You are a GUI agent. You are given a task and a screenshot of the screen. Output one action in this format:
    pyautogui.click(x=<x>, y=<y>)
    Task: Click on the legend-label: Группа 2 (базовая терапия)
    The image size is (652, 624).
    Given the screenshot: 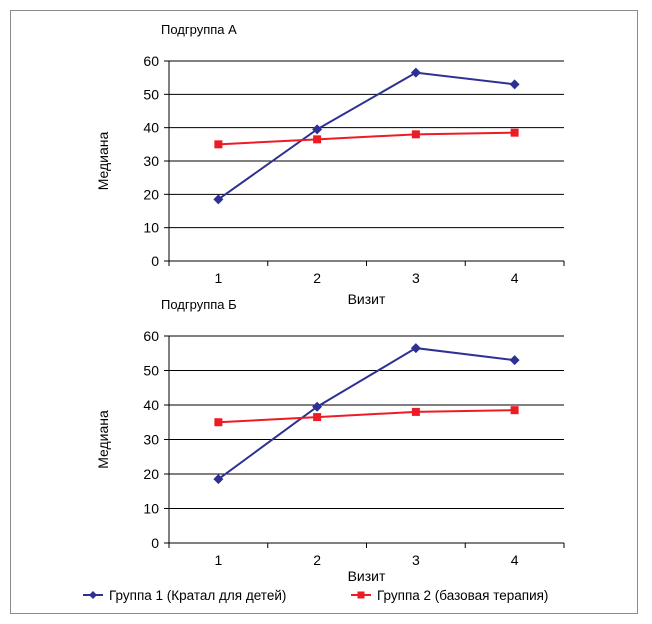 What is the action you would take?
    pyautogui.click(x=462, y=595)
    